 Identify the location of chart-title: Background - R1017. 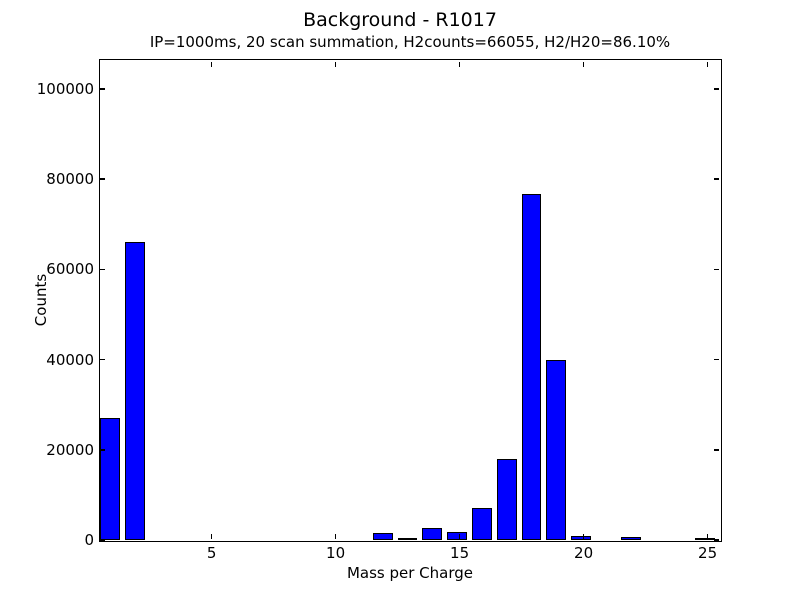
(400, 20).